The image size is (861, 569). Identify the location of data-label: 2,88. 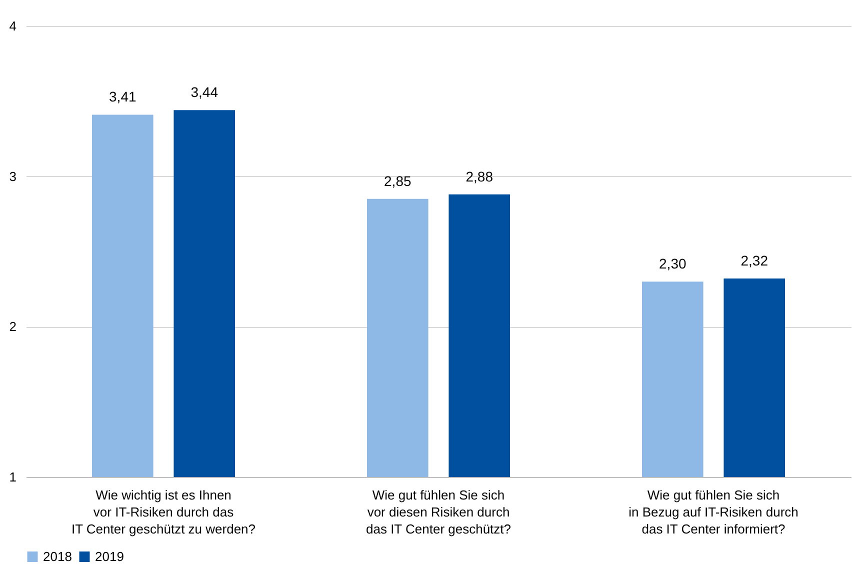
(480, 176).